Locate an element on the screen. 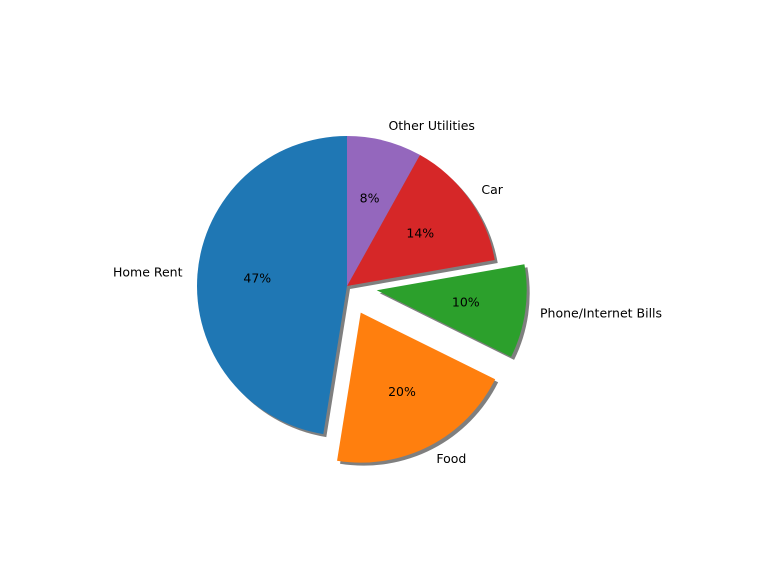 The image size is (773, 569). pie-slice-phone-internet-bills is located at coordinates (451, 310).